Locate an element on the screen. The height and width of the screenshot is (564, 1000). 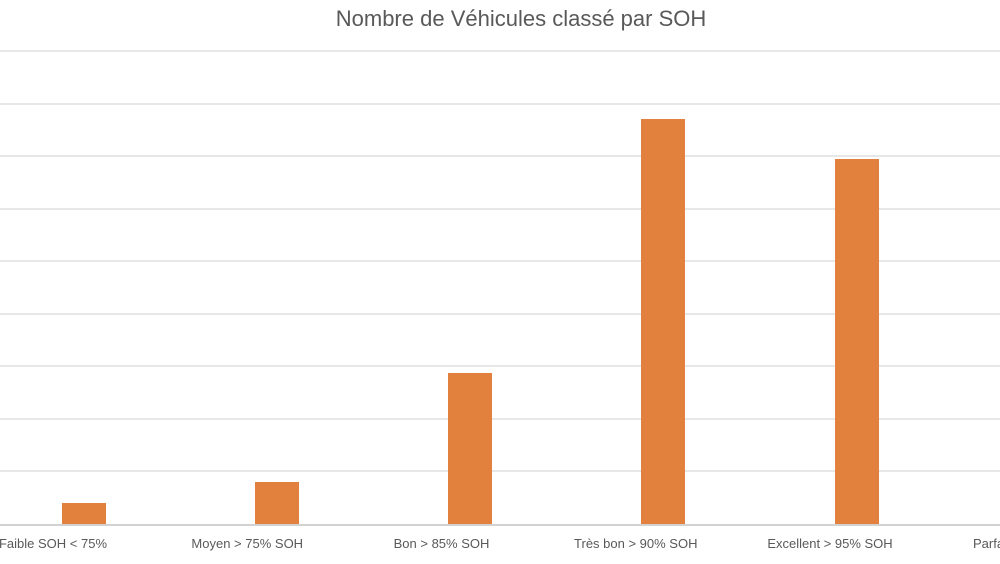
x-axis-label: Excellent > 95% SOH is located at coordinates (830, 543).